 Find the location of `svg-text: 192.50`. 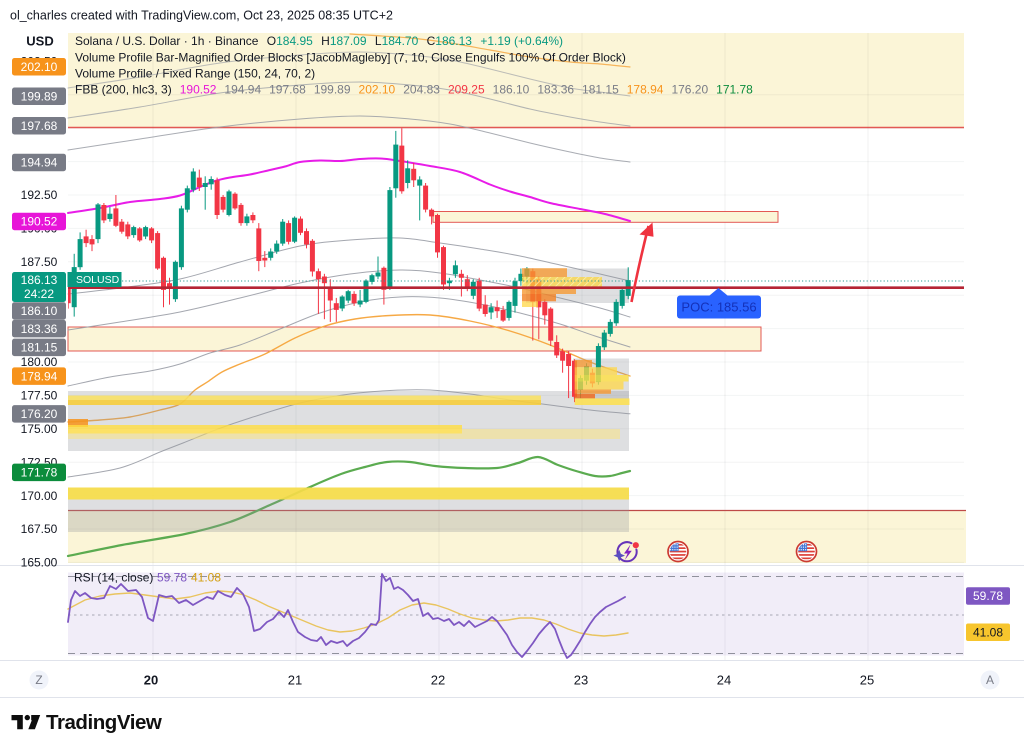

svg-text: 192.50 is located at coordinates (39, 195).